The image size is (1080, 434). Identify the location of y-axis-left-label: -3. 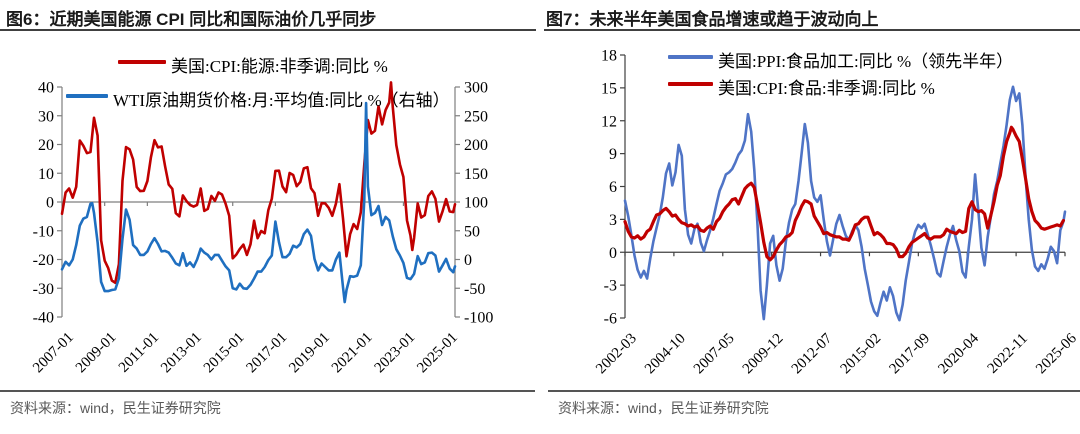
(610, 286).